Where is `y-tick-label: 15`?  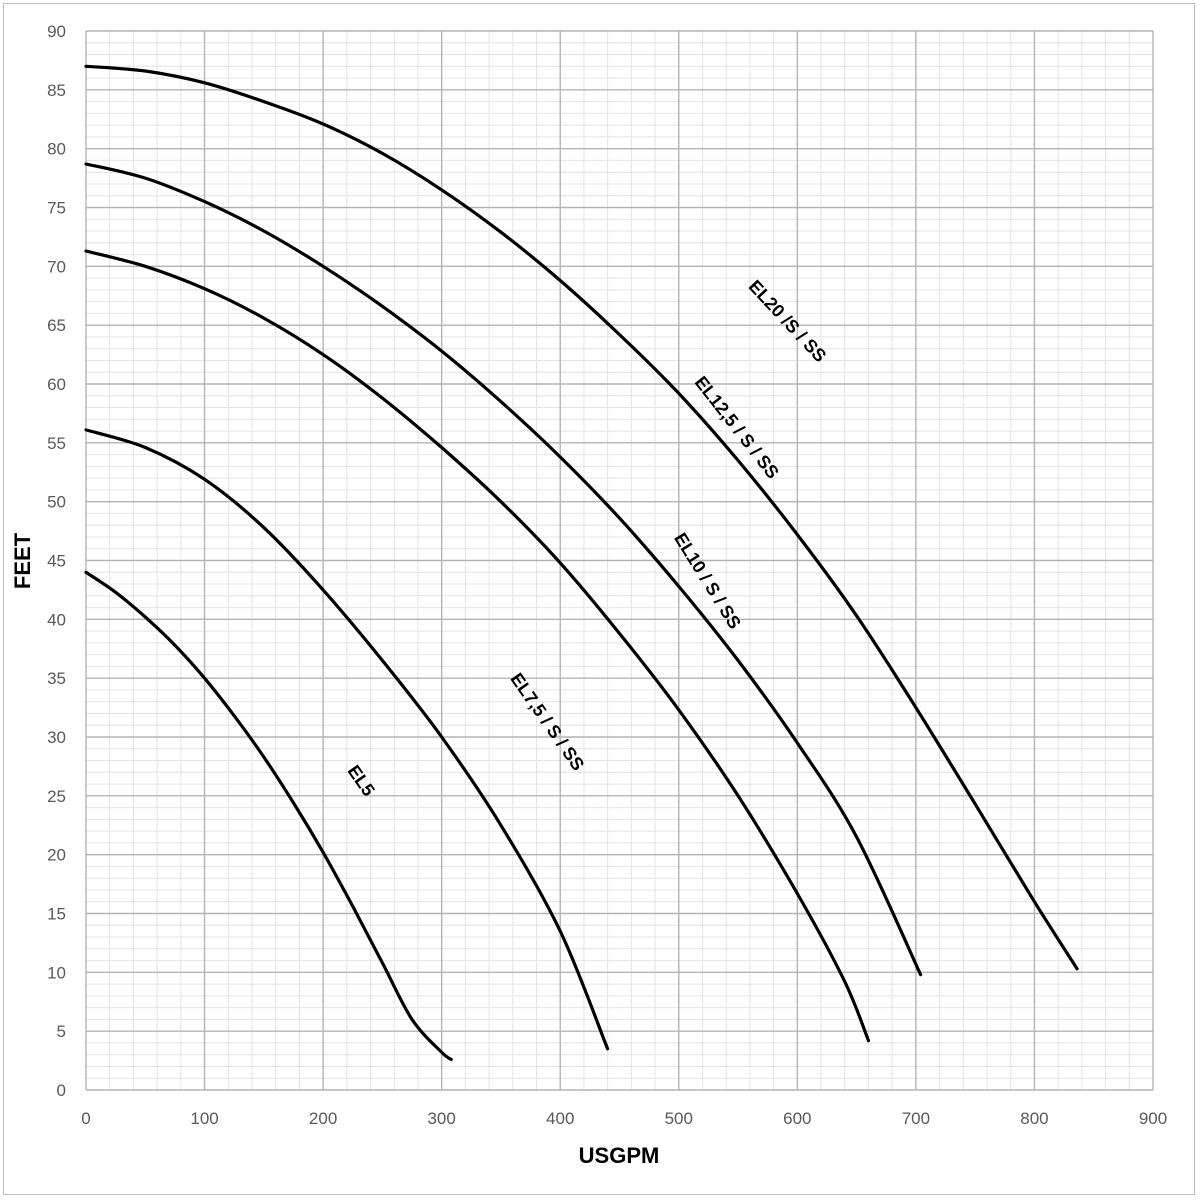 y-tick-label: 15 is located at coordinates (56, 914).